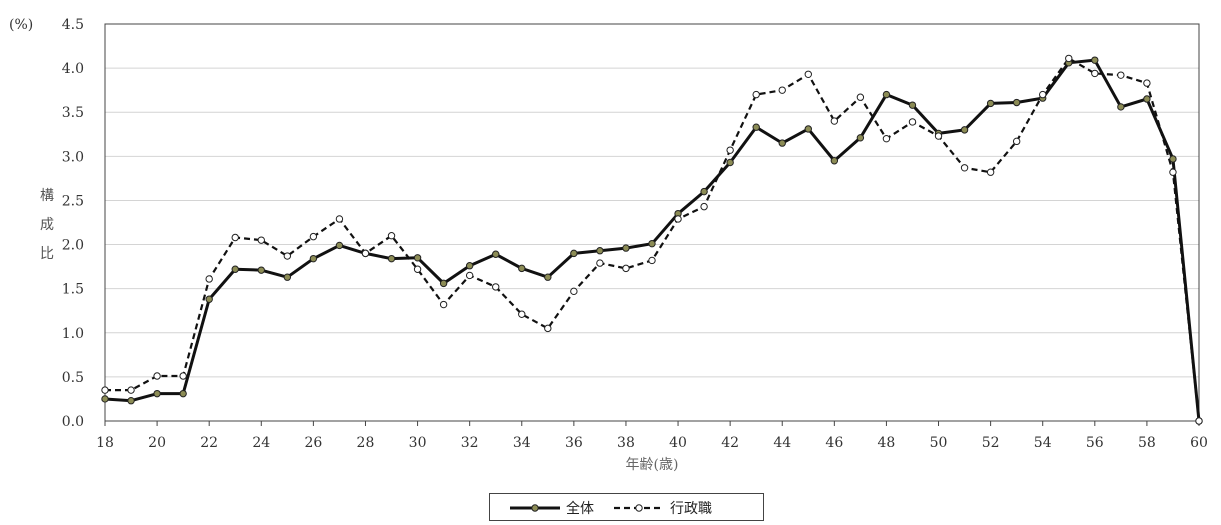 The width and height of the screenshot is (1221, 525). What do you see at coordinates (418, 443) in the screenshot?
I see `x-tick-label: 30` at bounding box center [418, 443].